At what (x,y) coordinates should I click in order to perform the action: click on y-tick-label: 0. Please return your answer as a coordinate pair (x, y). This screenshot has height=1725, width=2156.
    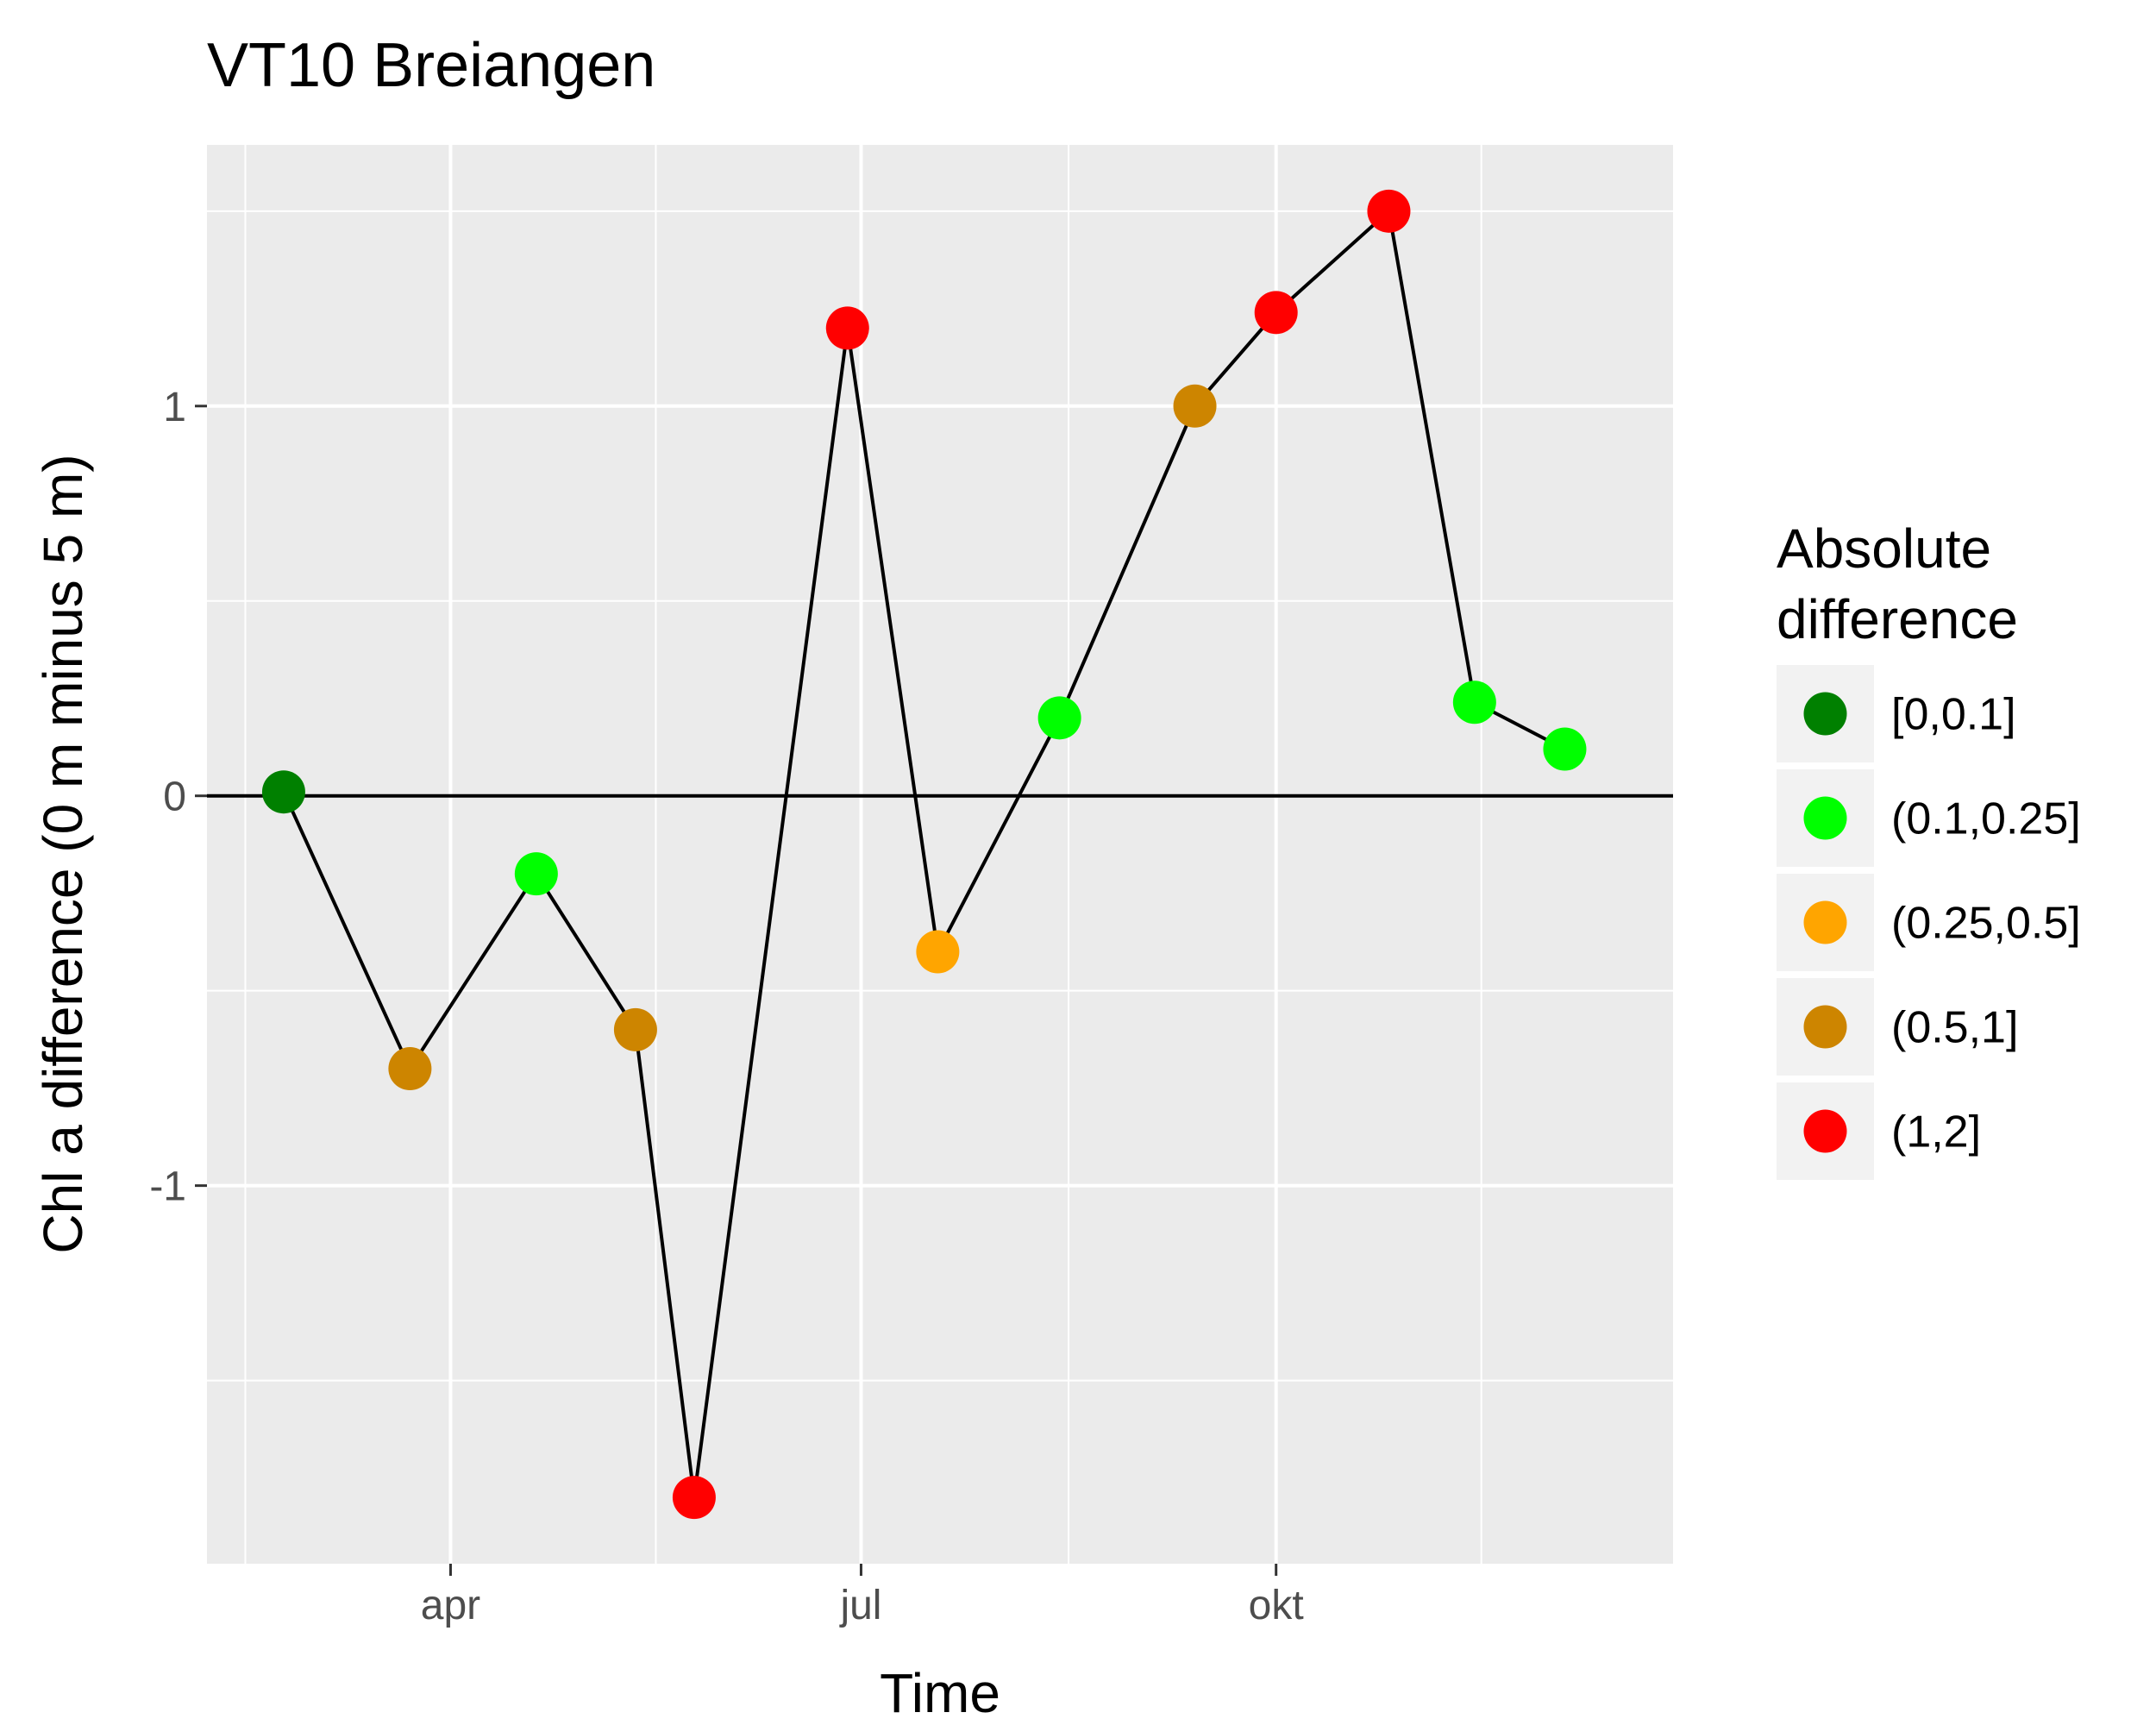
    Looking at the image, I should click on (174, 798).